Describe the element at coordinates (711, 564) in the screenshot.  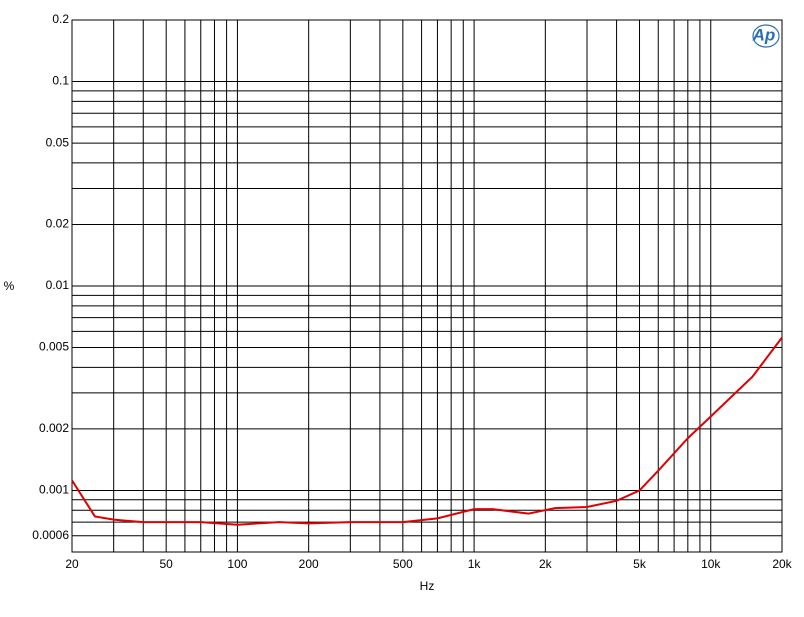
I see `x-tick-label: 10k` at that location.